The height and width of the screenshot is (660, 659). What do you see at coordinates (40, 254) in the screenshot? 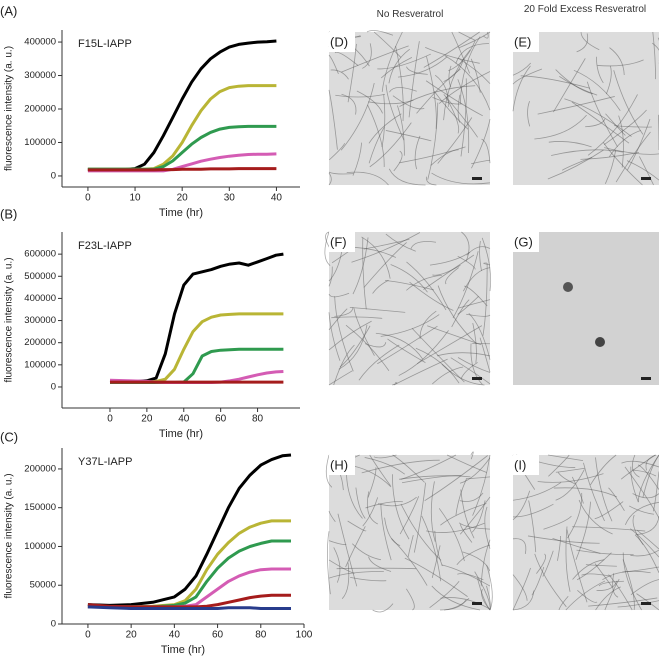
I see `y-tick-label: 600000` at bounding box center [40, 254].